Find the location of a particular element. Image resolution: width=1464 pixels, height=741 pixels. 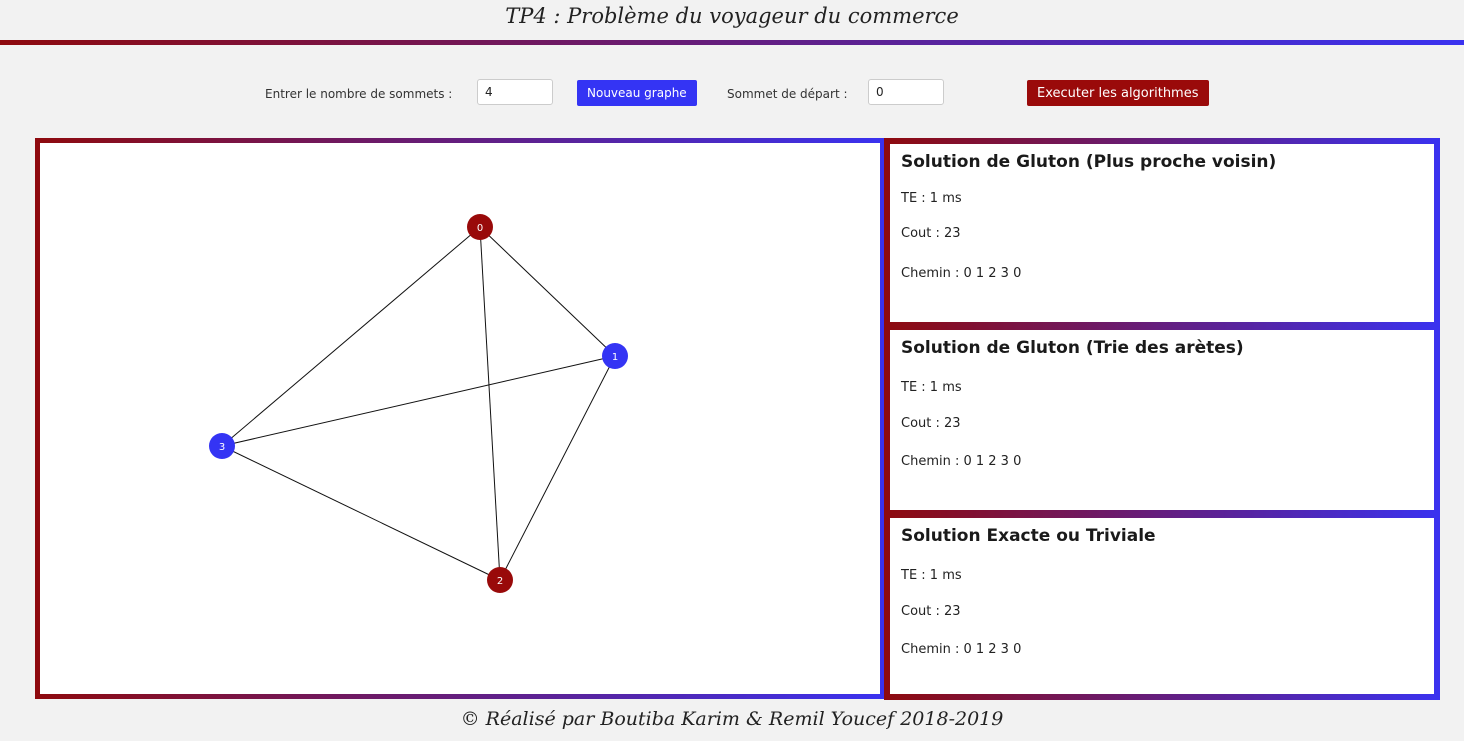

graph-node-2: 2 is located at coordinates (500, 580).